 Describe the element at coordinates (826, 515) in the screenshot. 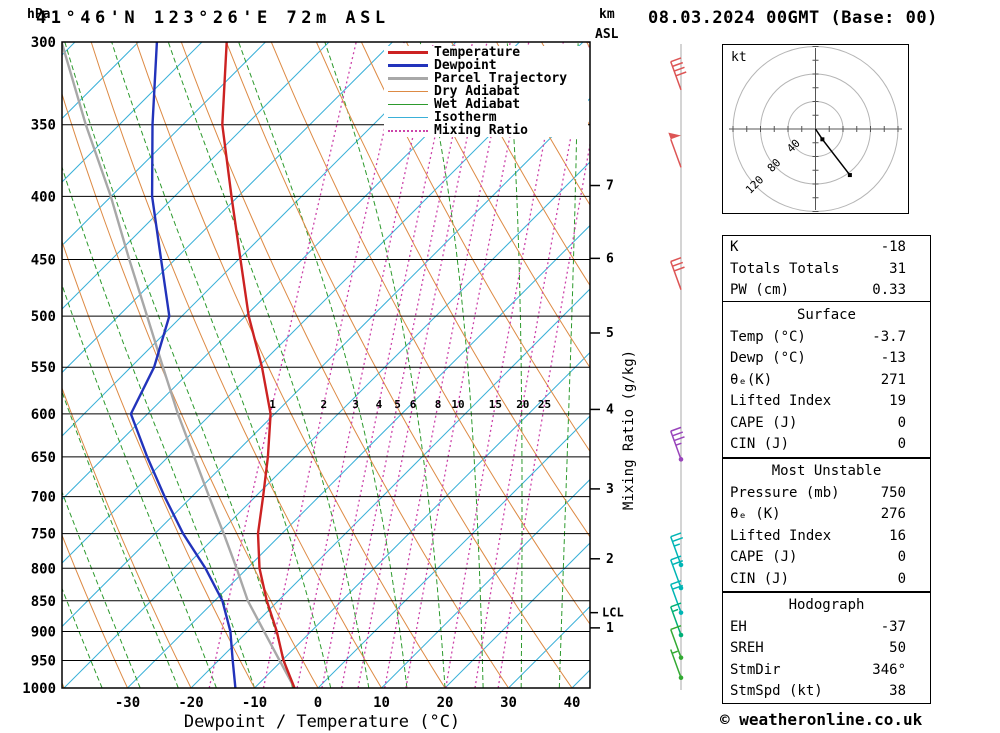

I see `stat-row: θₑ (K) 276` at that location.